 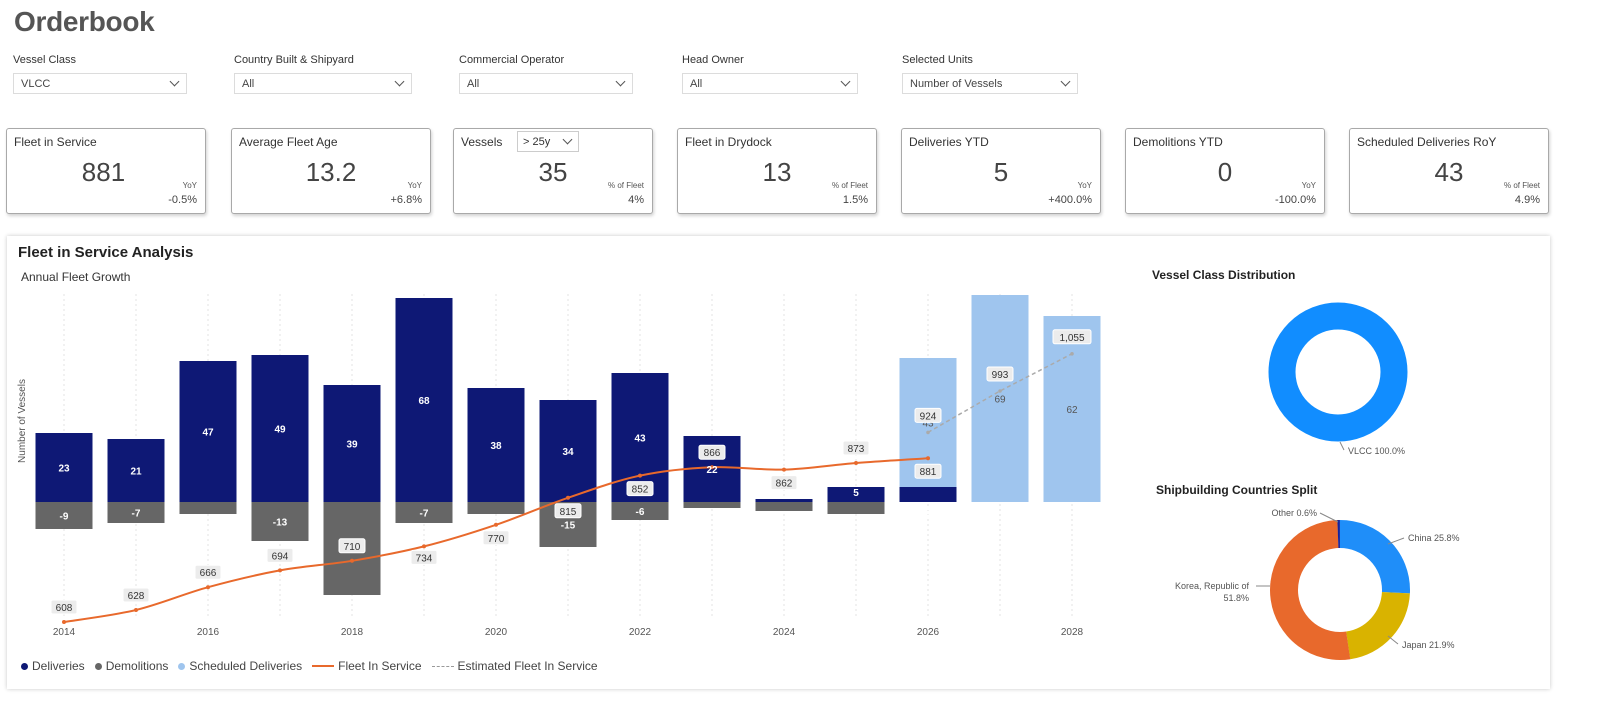 What do you see at coordinates (1338, 372) in the screenshot?
I see `vlcc-slice` at bounding box center [1338, 372].